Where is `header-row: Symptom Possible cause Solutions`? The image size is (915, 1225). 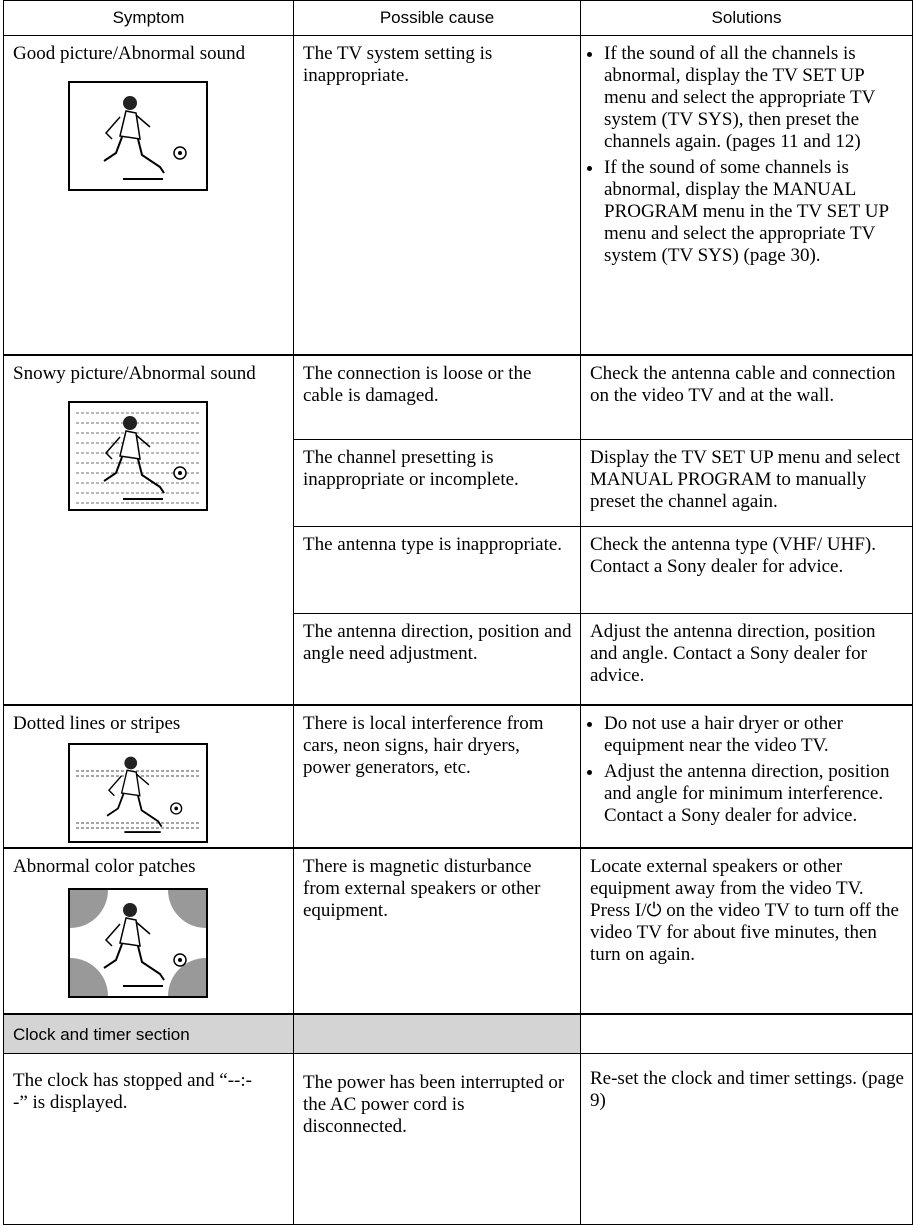 header-row: Symptom Possible cause Solutions is located at coordinates (458, 18).